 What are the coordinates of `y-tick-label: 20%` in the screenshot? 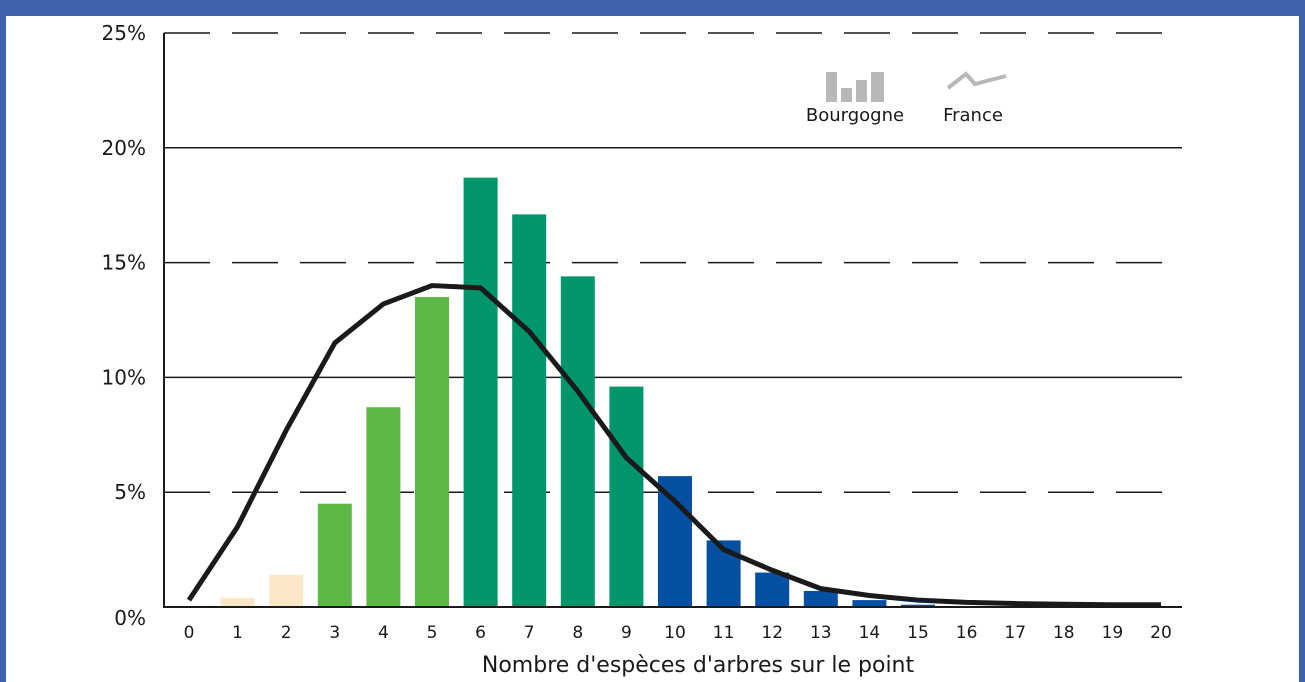 It's located at (124, 148).